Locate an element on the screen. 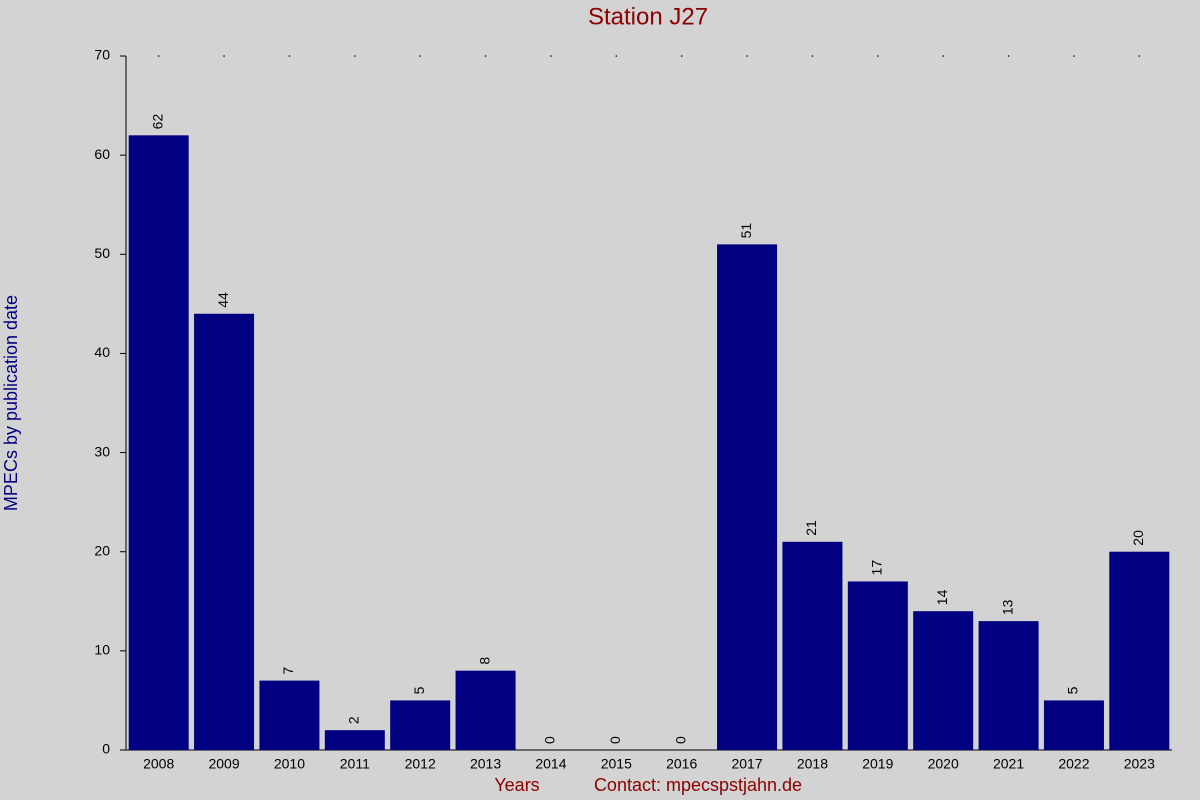 The width and height of the screenshot is (1200, 800). x-tick-label: 2015 is located at coordinates (616, 764).